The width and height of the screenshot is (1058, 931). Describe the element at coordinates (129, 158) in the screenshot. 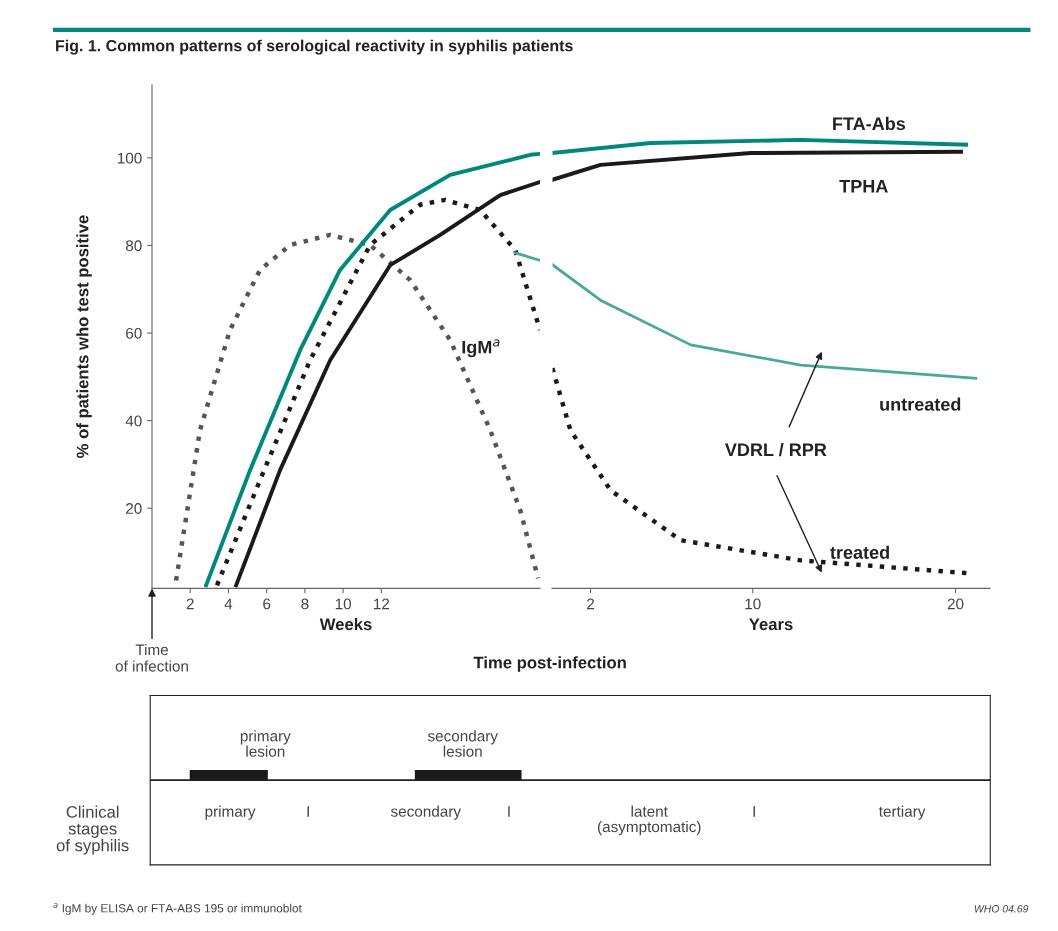

I see `y-tick-label: 100` at that location.